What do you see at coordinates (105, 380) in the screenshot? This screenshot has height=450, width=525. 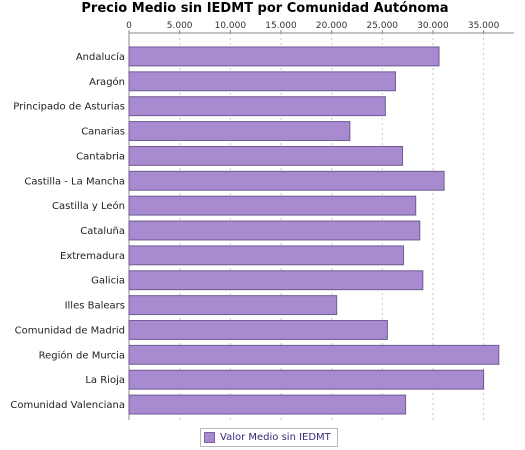 I see `category-label: La Rioja` at bounding box center [105, 380].